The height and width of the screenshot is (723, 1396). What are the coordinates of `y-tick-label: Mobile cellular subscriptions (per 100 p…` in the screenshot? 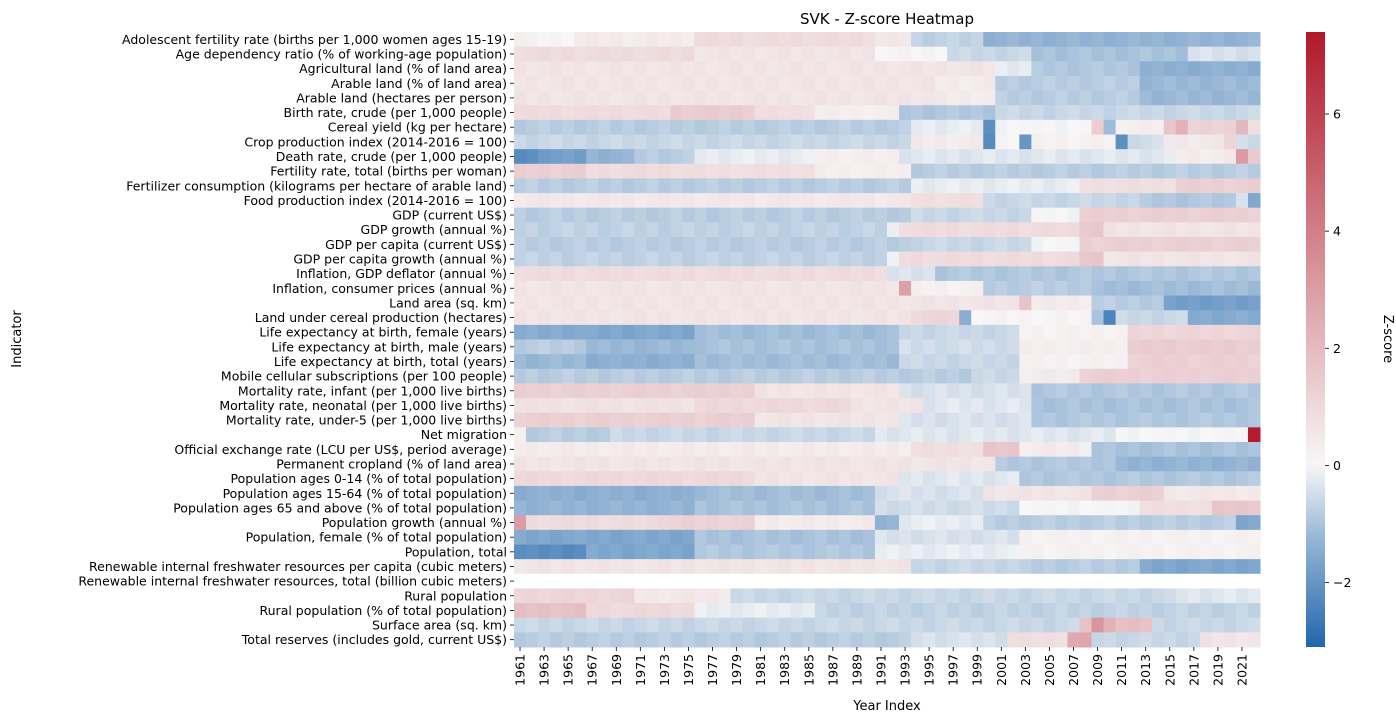 It's located at (364, 376).